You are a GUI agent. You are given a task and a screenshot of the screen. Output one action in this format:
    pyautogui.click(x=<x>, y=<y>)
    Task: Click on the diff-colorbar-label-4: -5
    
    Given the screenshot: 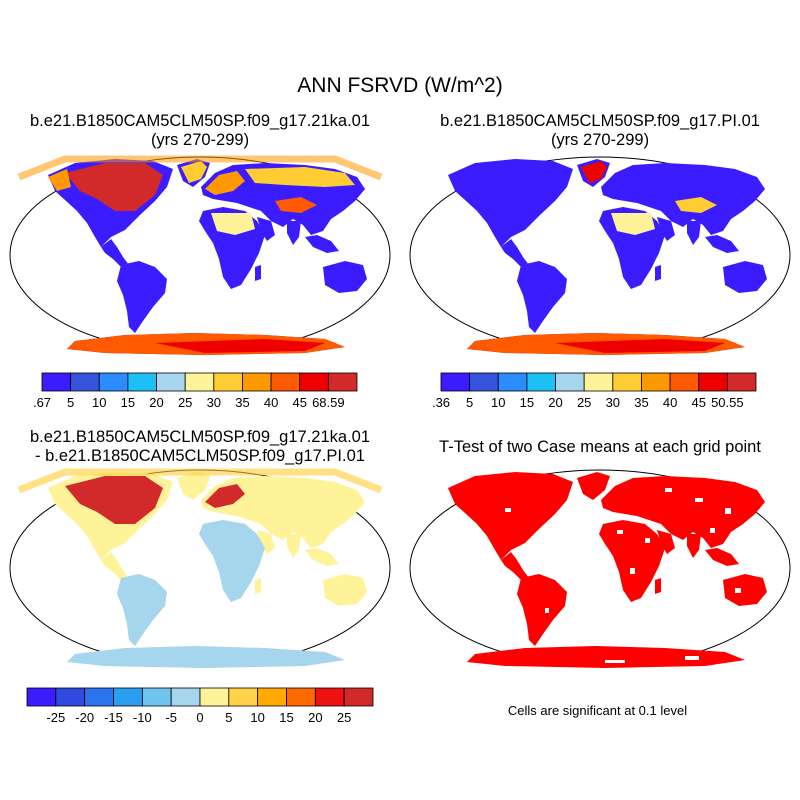 What is the action you would take?
    pyautogui.click(x=171, y=717)
    